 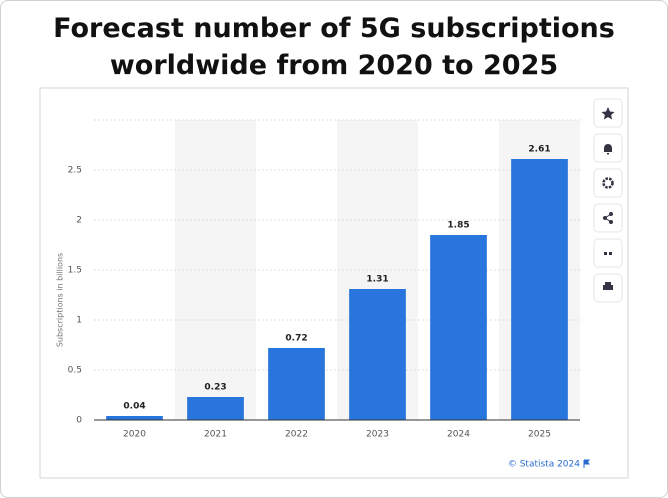 What do you see at coordinates (586, 463) in the screenshot?
I see `flag-icon` at bounding box center [586, 463].